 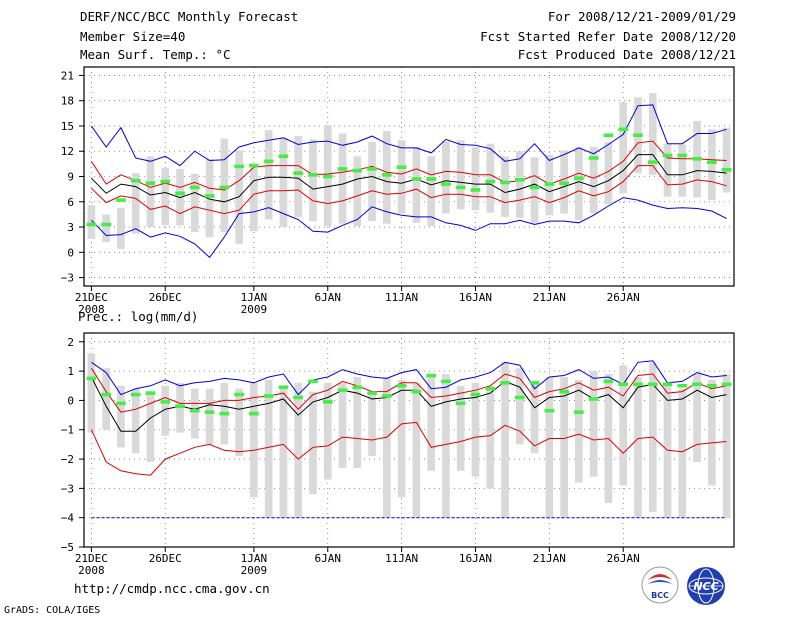 I want to click on precip-xtick-label: 26JAN, so click(x=623, y=558).